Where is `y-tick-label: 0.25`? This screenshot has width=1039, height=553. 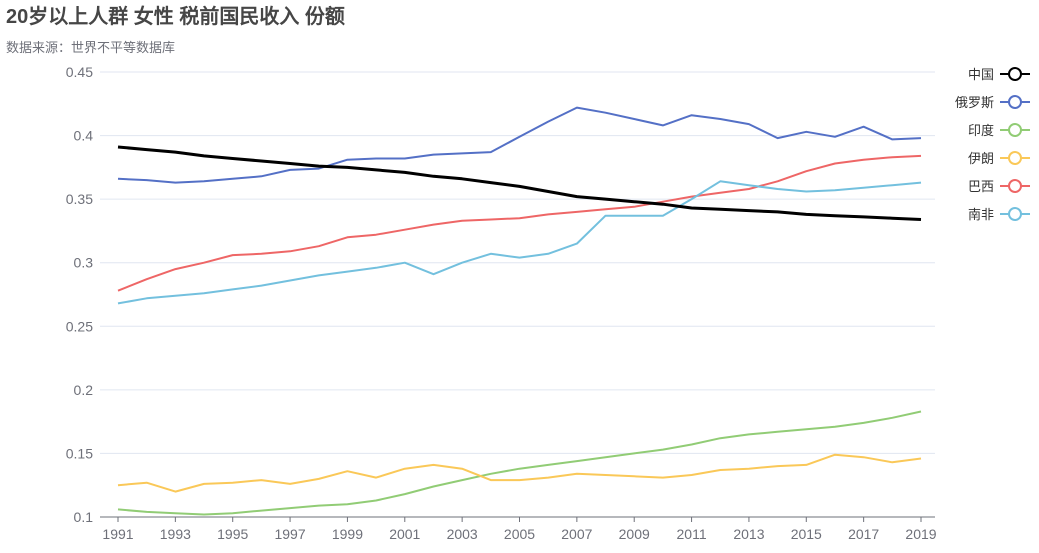 y-tick-label: 0.25 is located at coordinates (79, 326).